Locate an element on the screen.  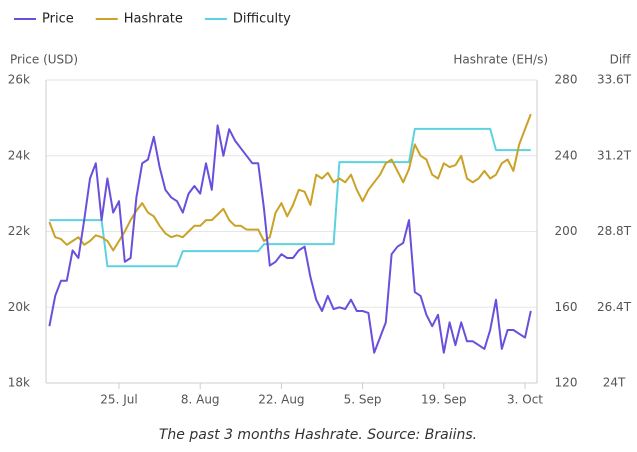
y2-tick-label: 280 is located at coordinates (566, 80).